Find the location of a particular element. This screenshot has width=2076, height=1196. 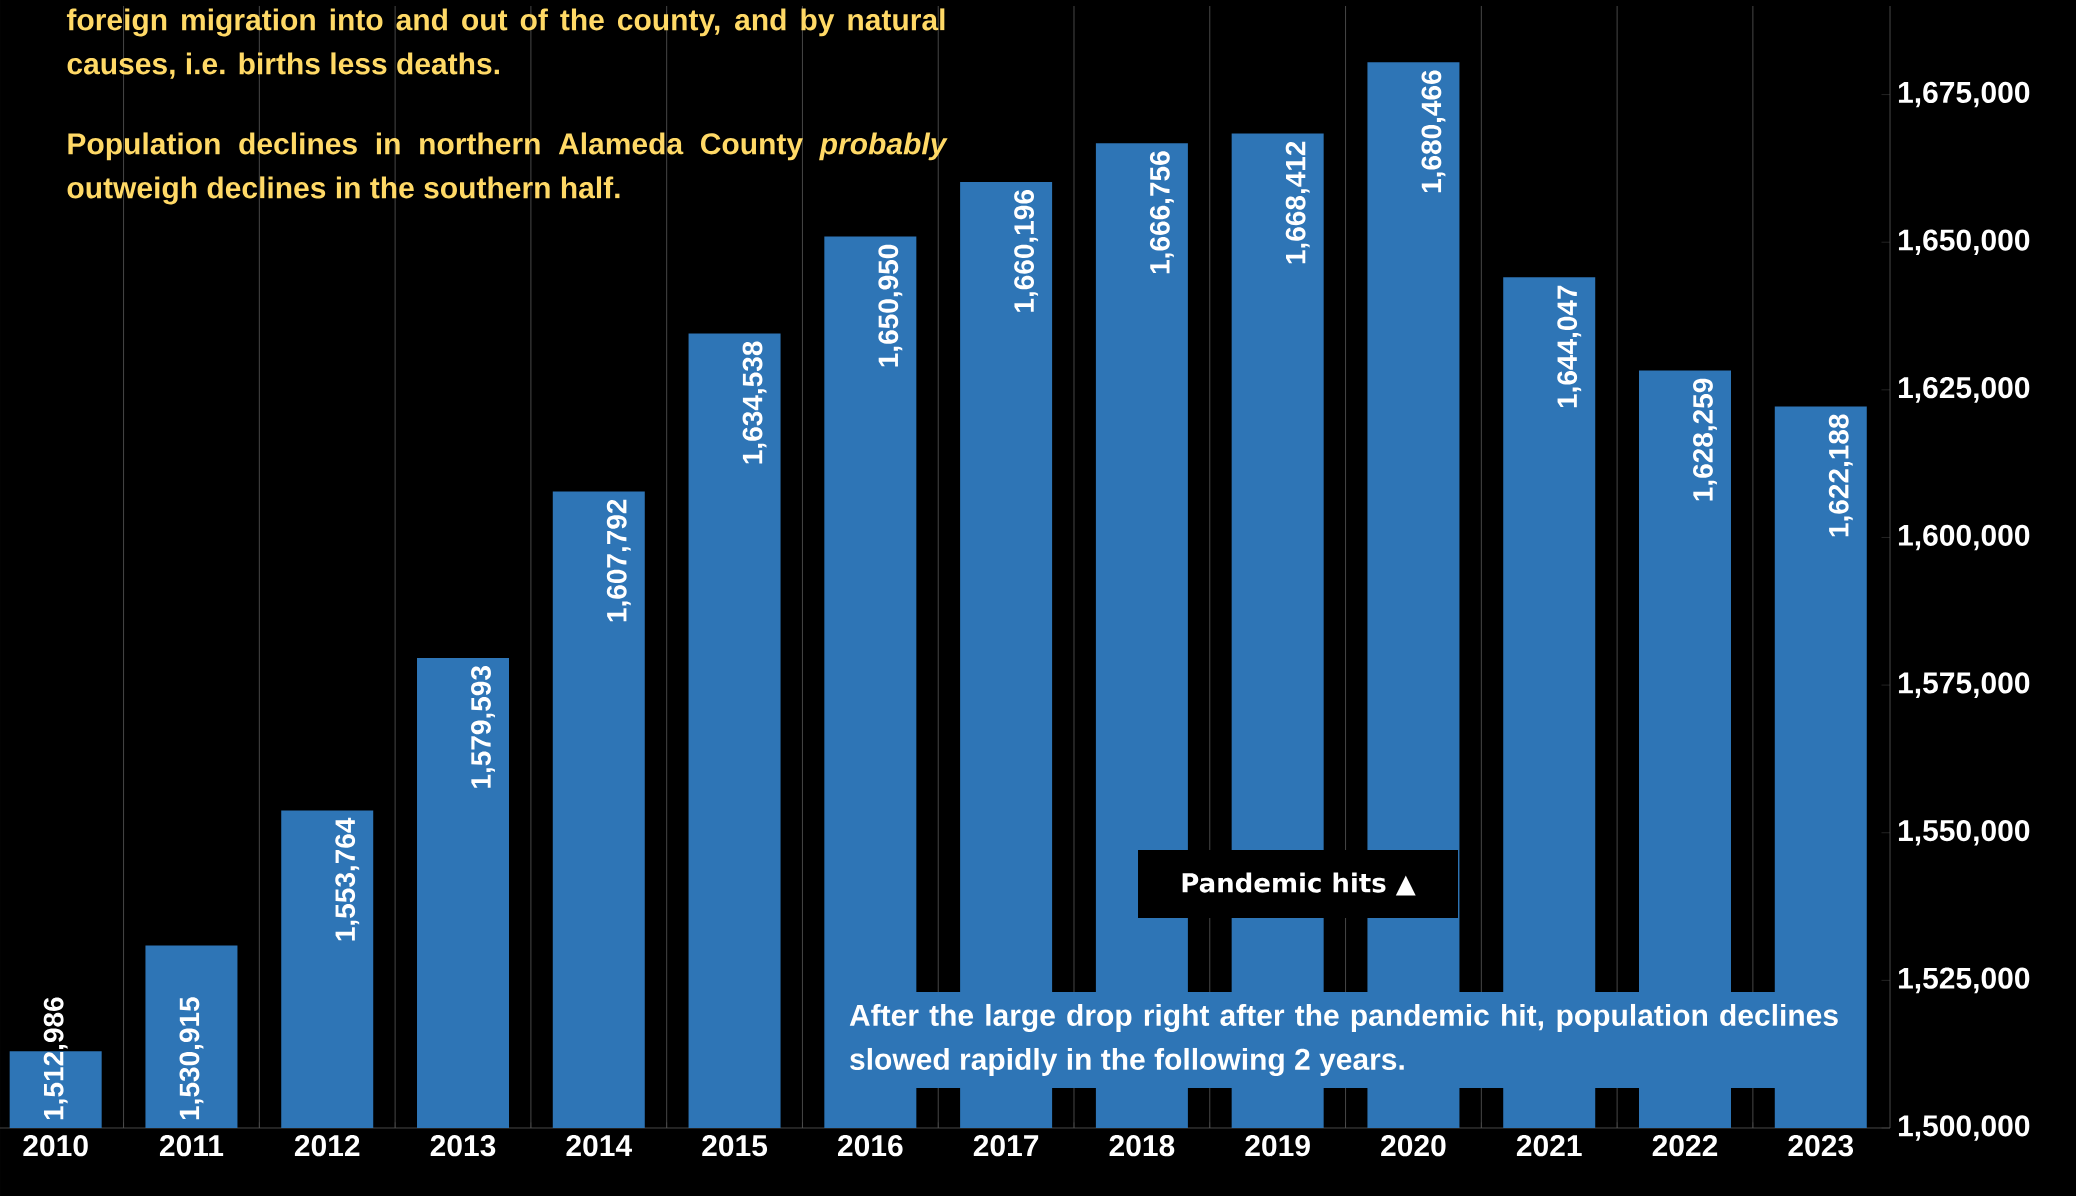

x-tick-label: 2019 is located at coordinates (1277, 1146).